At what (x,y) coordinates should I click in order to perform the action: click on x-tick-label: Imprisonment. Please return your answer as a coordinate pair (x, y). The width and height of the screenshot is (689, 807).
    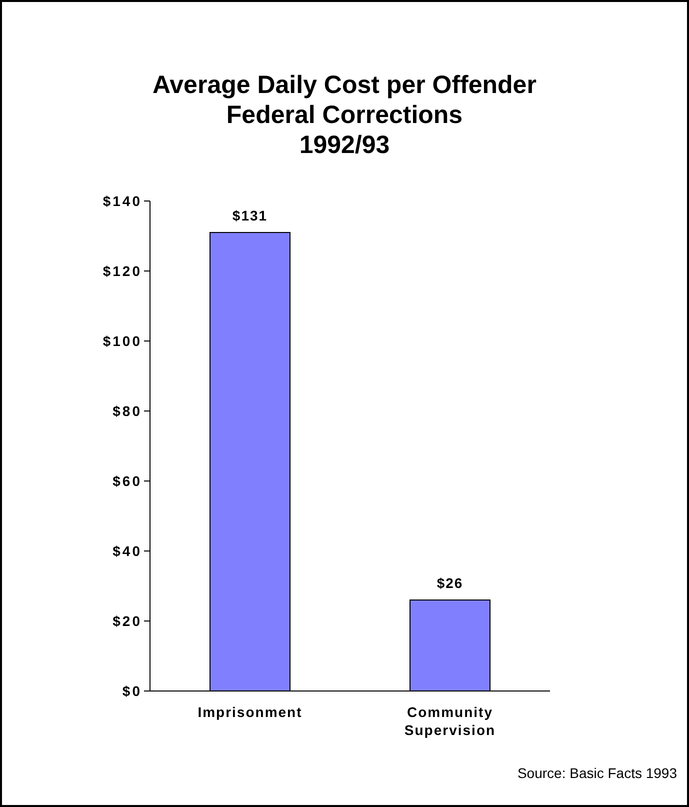
    Looking at the image, I should click on (250, 712).